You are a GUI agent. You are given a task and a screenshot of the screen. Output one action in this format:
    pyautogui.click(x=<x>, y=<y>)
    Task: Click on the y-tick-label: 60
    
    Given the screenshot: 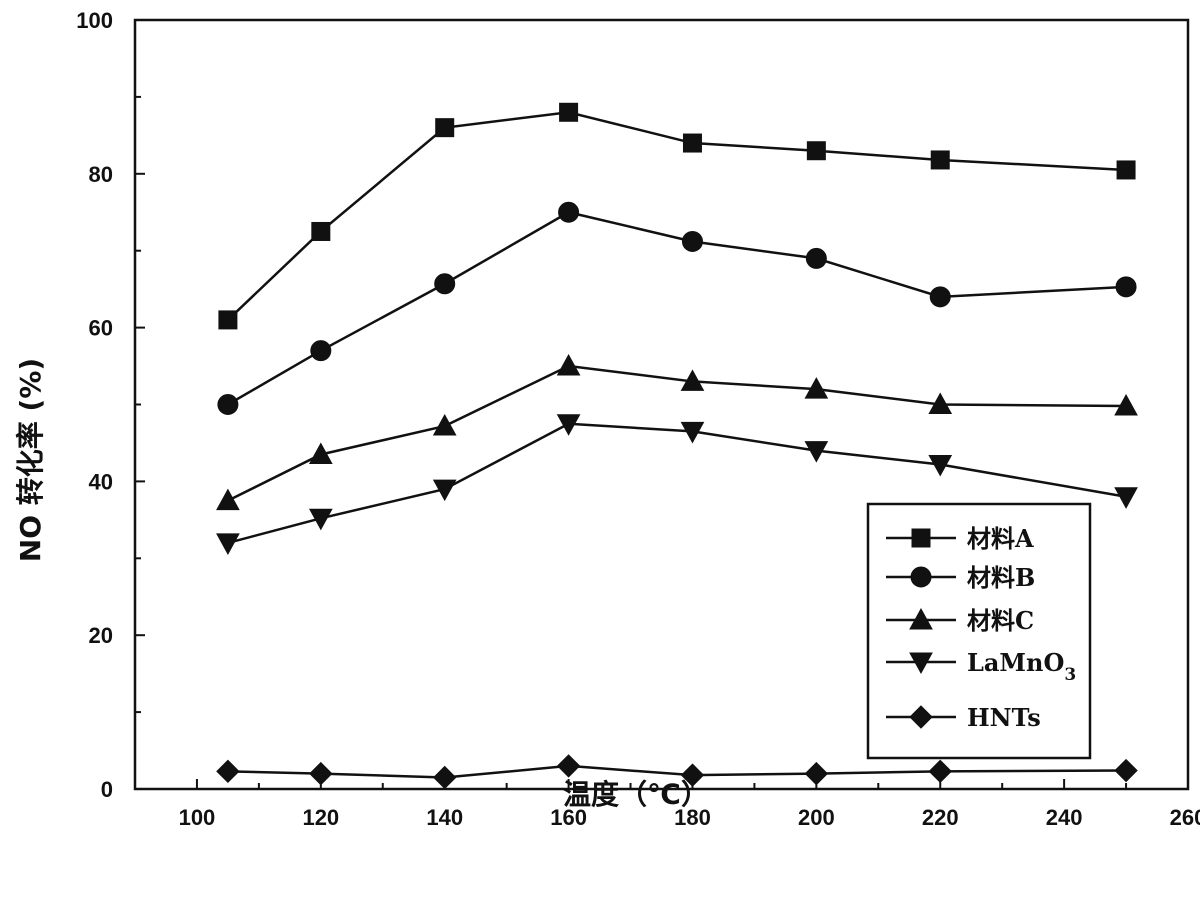 What is the action you would take?
    pyautogui.click(x=101, y=328)
    